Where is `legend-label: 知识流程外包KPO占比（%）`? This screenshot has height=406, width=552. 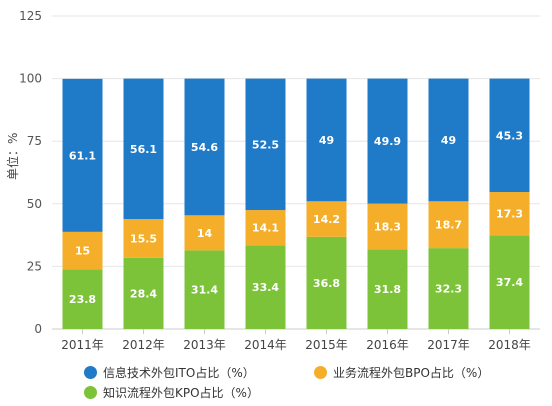
legend-label: 知识流程外包KPO占比（%） is located at coordinates (181, 393).